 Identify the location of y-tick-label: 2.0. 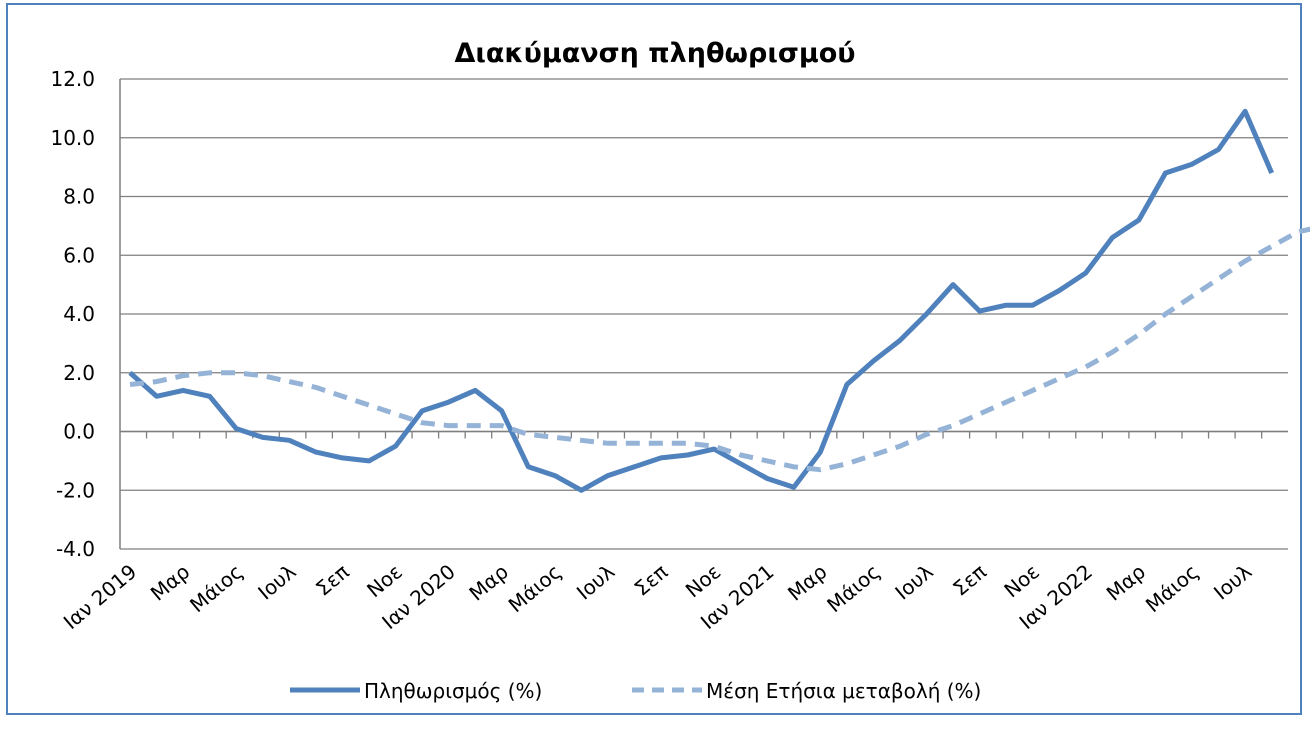
(79, 373).